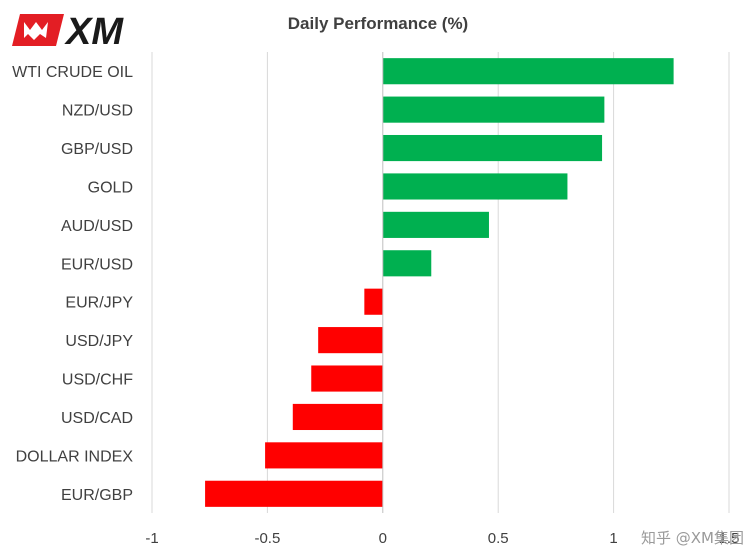 This screenshot has height=556, width=754. I want to click on bar-aud-usd, so click(435, 224).